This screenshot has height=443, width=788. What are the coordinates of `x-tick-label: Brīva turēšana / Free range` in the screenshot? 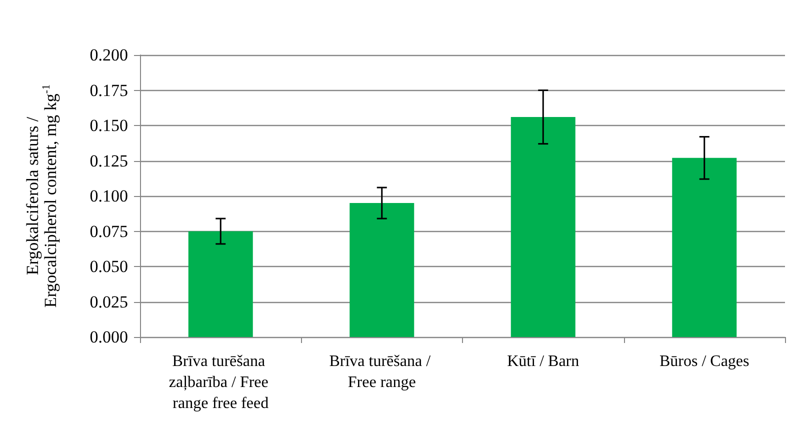 It's located at (382, 372).